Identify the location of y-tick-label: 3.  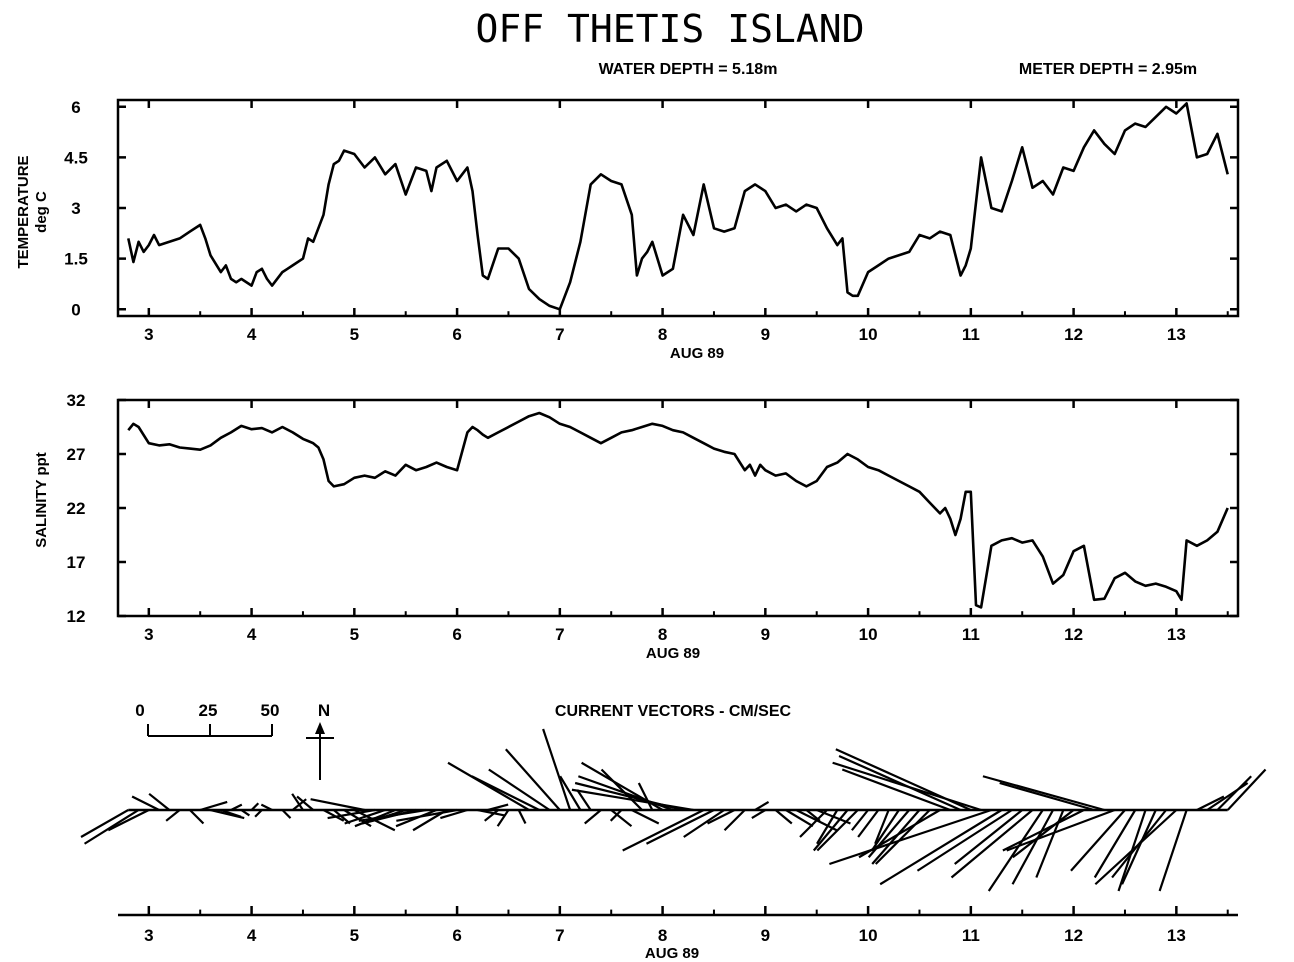
(75, 208).